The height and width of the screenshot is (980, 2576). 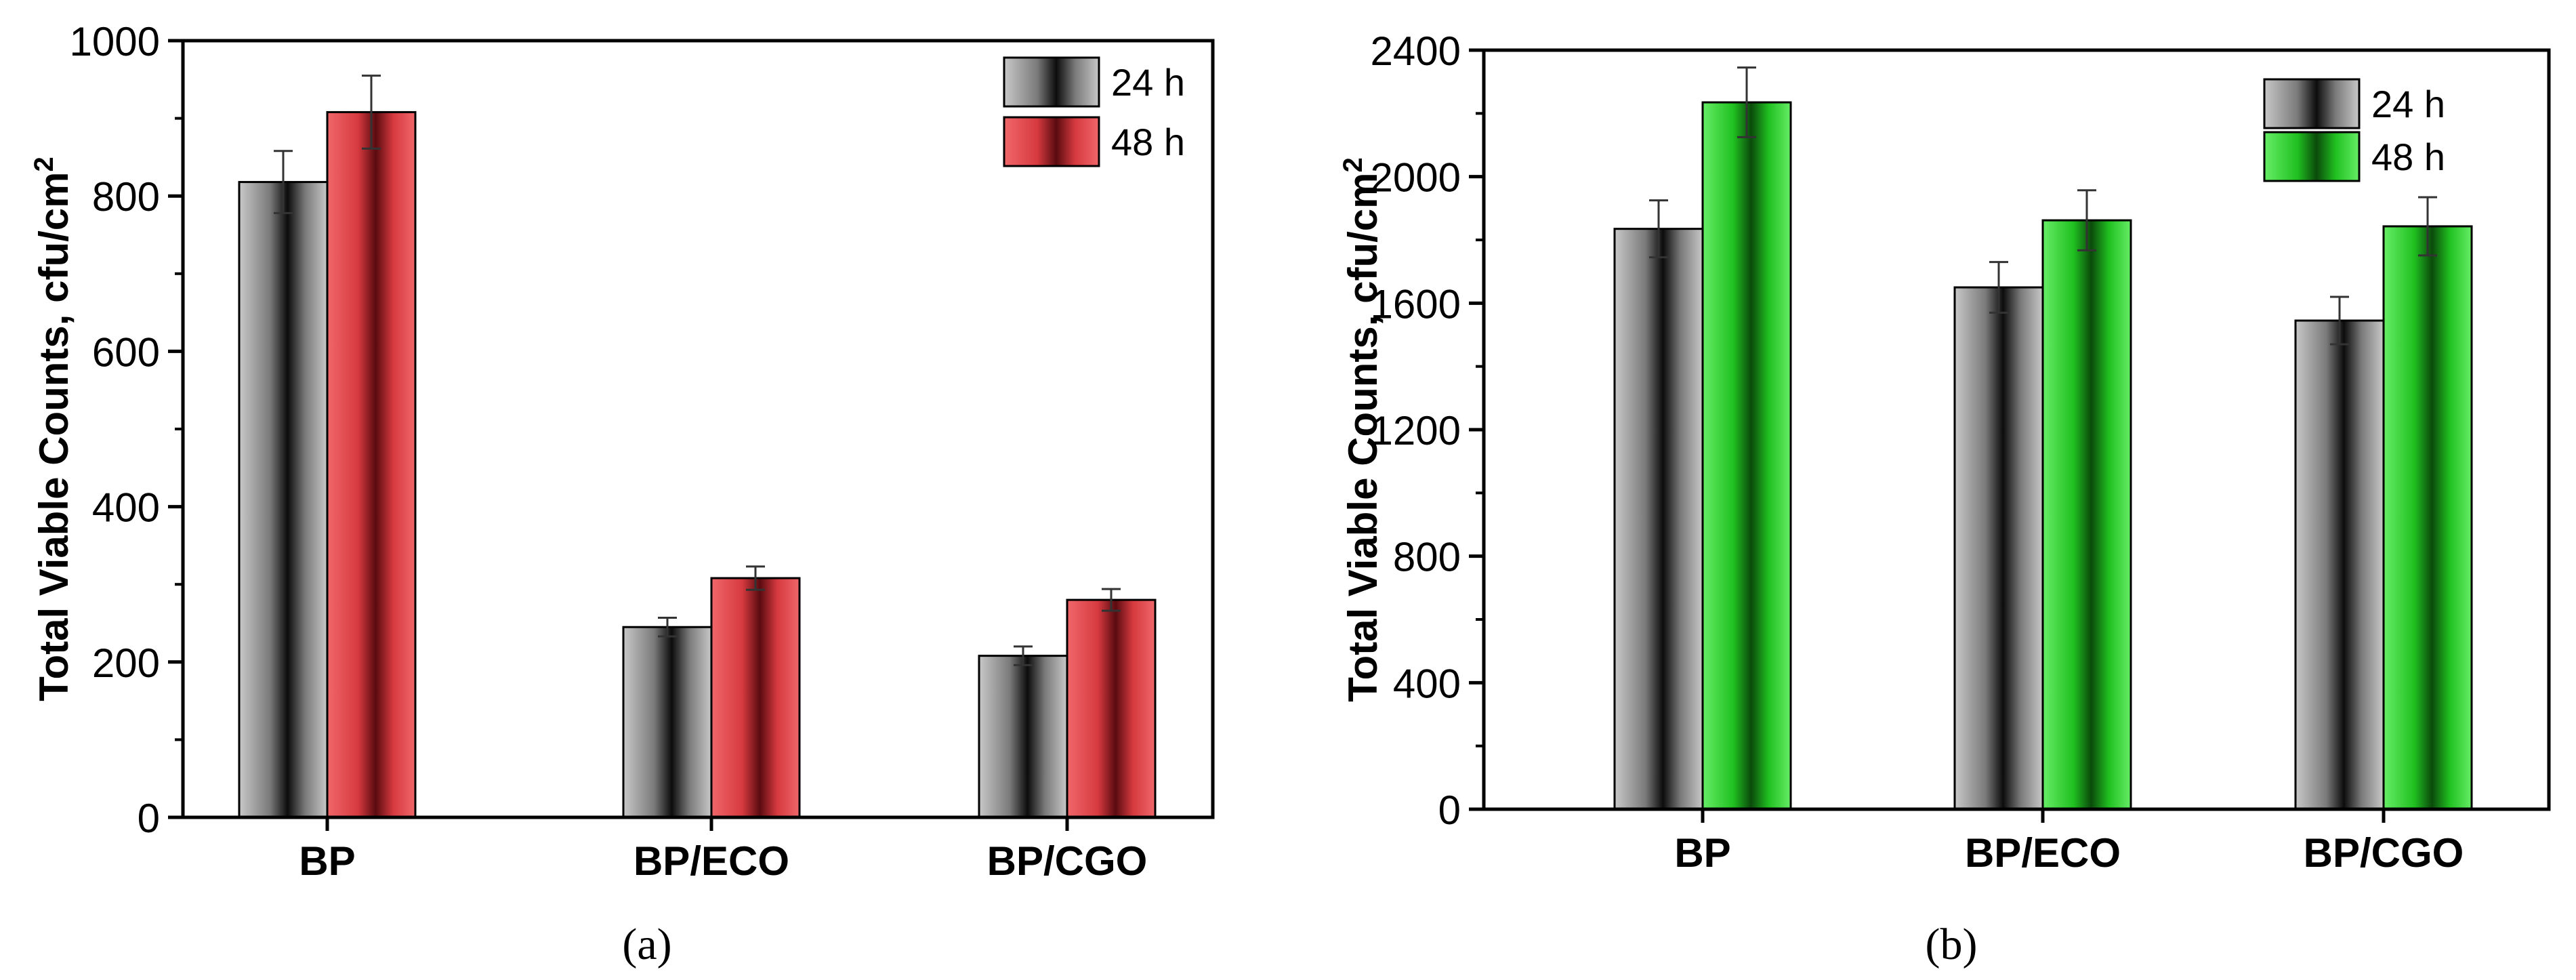 What do you see at coordinates (126, 663) in the screenshot?
I see `y-tick-label: 200` at bounding box center [126, 663].